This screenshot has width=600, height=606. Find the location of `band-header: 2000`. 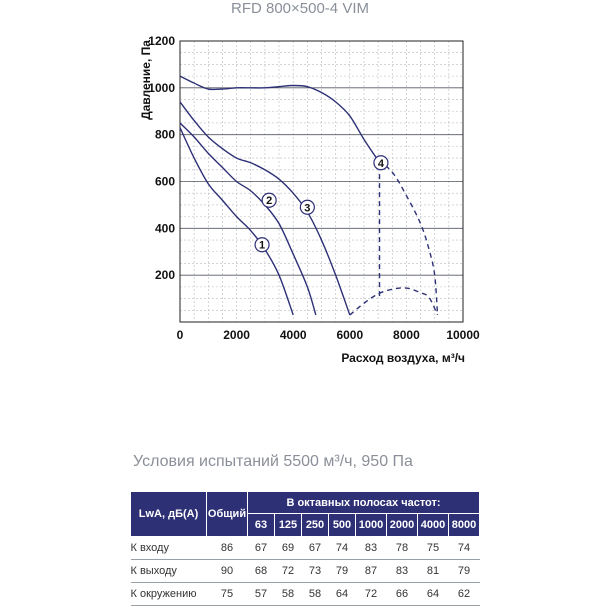

band-header: 2000 is located at coordinates (402, 525).